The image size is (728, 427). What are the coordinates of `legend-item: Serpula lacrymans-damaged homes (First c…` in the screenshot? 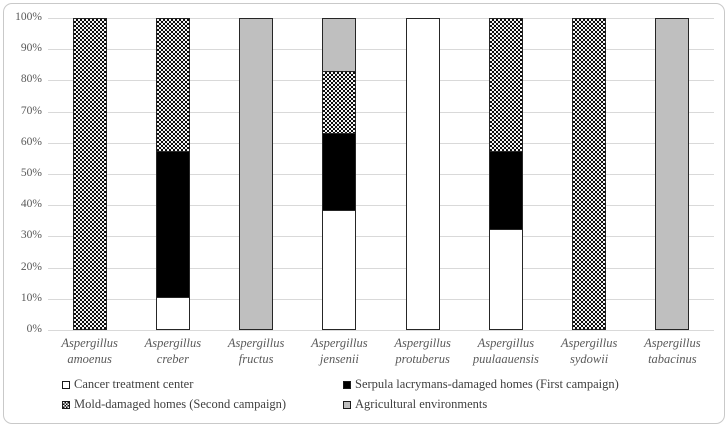 It's located at (522, 384).